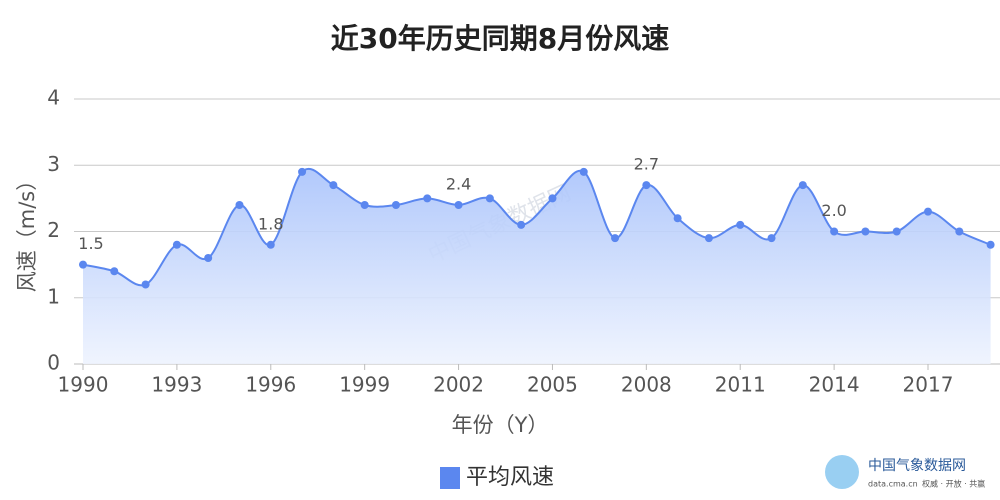 The height and width of the screenshot is (500, 1000). I want to click on x-tick-label: 1990, so click(83, 385).